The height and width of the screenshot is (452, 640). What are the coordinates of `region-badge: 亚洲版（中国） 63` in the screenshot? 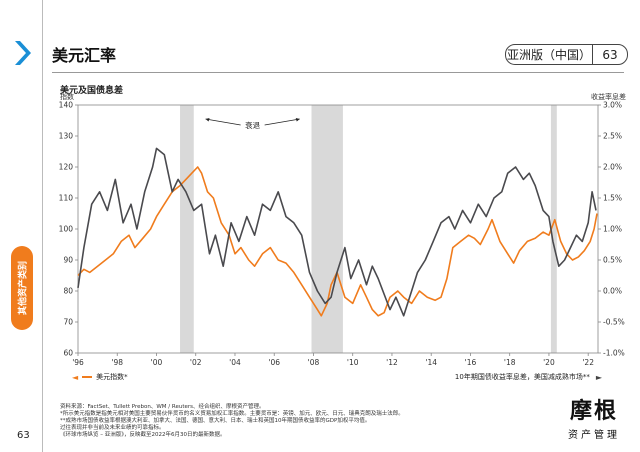 It's located at (566, 54).